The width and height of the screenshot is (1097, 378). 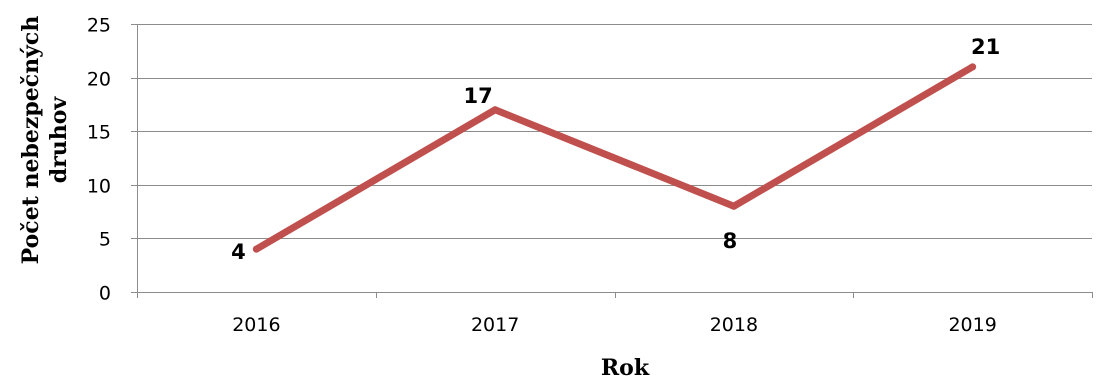 What do you see at coordinates (99, 26) in the screenshot?
I see `y-tick-label: 25` at bounding box center [99, 26].